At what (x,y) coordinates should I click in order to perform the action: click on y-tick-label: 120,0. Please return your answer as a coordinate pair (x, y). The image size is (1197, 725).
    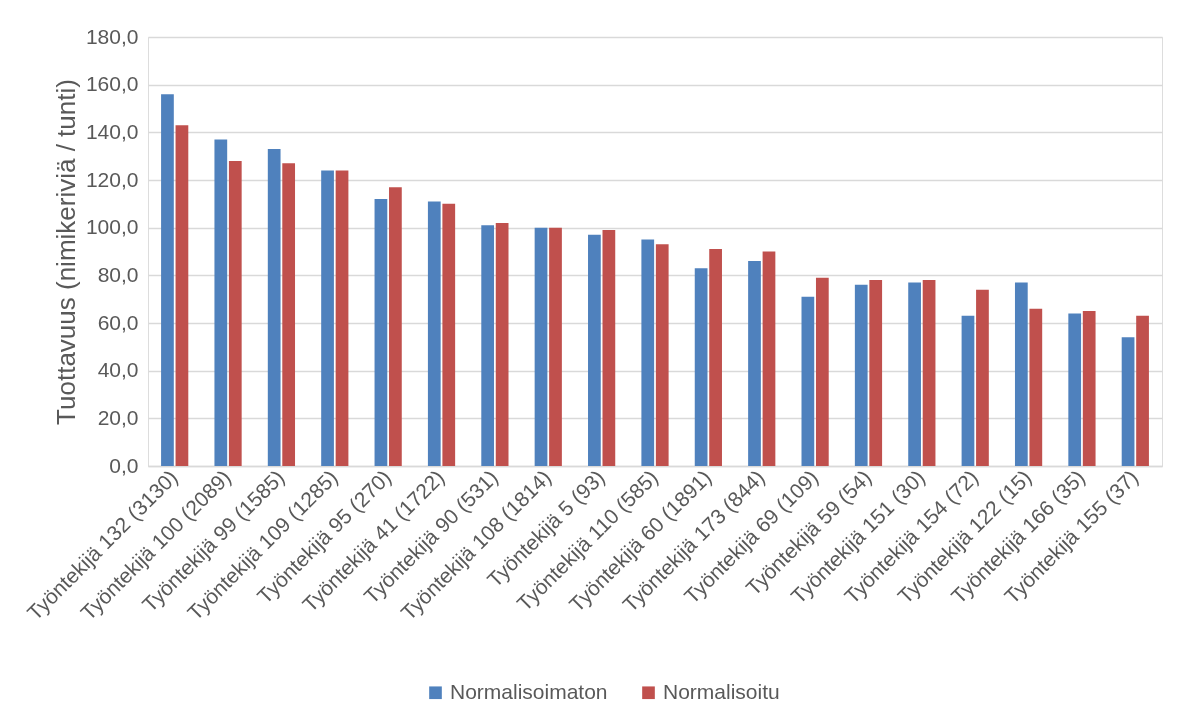
    Looking at the image, I should click on (112, 179).